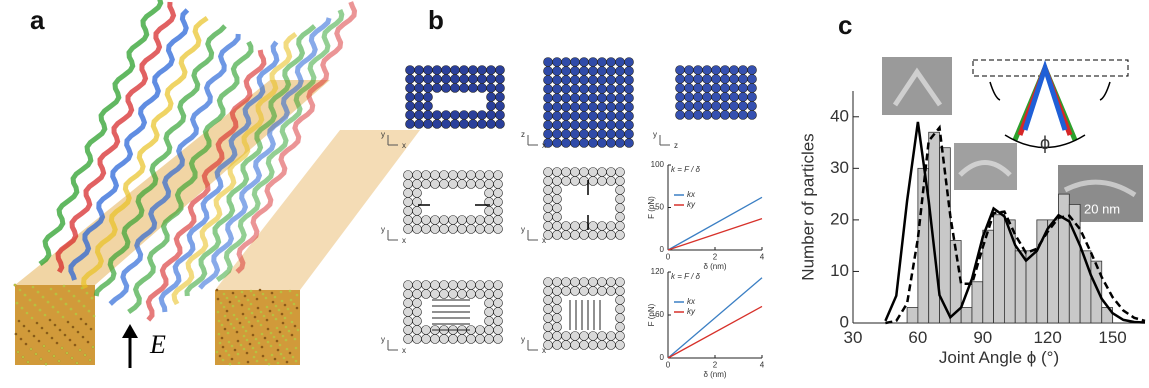 The image size is (1149, 388). I want to click on panel-label: a, so click(37, 20).